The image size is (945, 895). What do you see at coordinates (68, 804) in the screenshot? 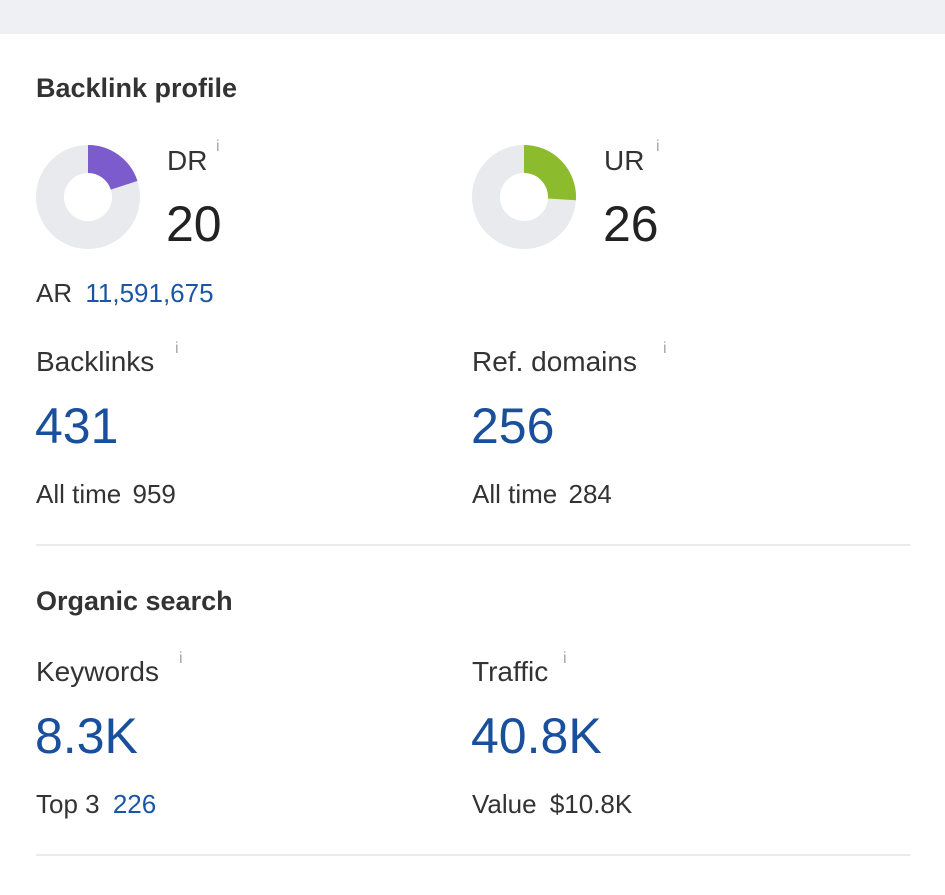
I see `keywords-top3-label: Top 3` at bounding box center [68, 804].